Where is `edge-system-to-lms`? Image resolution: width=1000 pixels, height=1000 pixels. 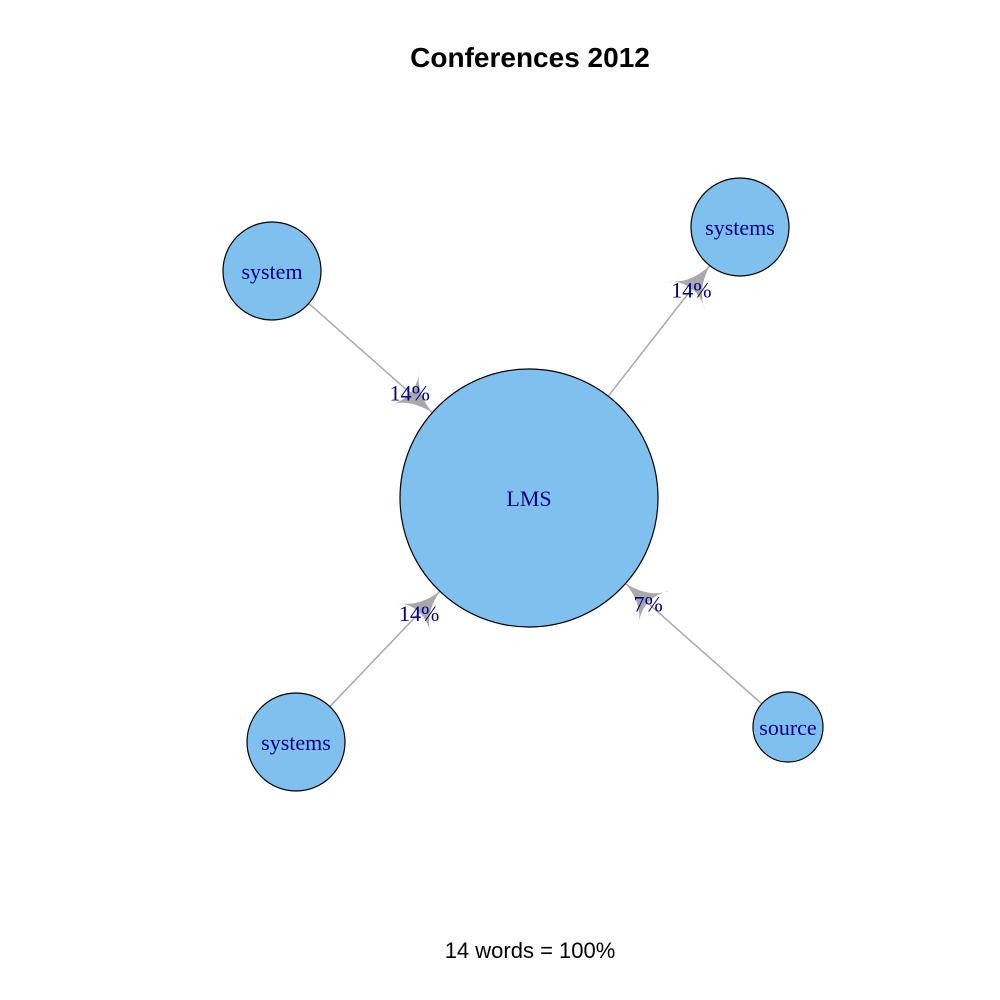
edge-system-to-lms is located at coordinates (370, 358).